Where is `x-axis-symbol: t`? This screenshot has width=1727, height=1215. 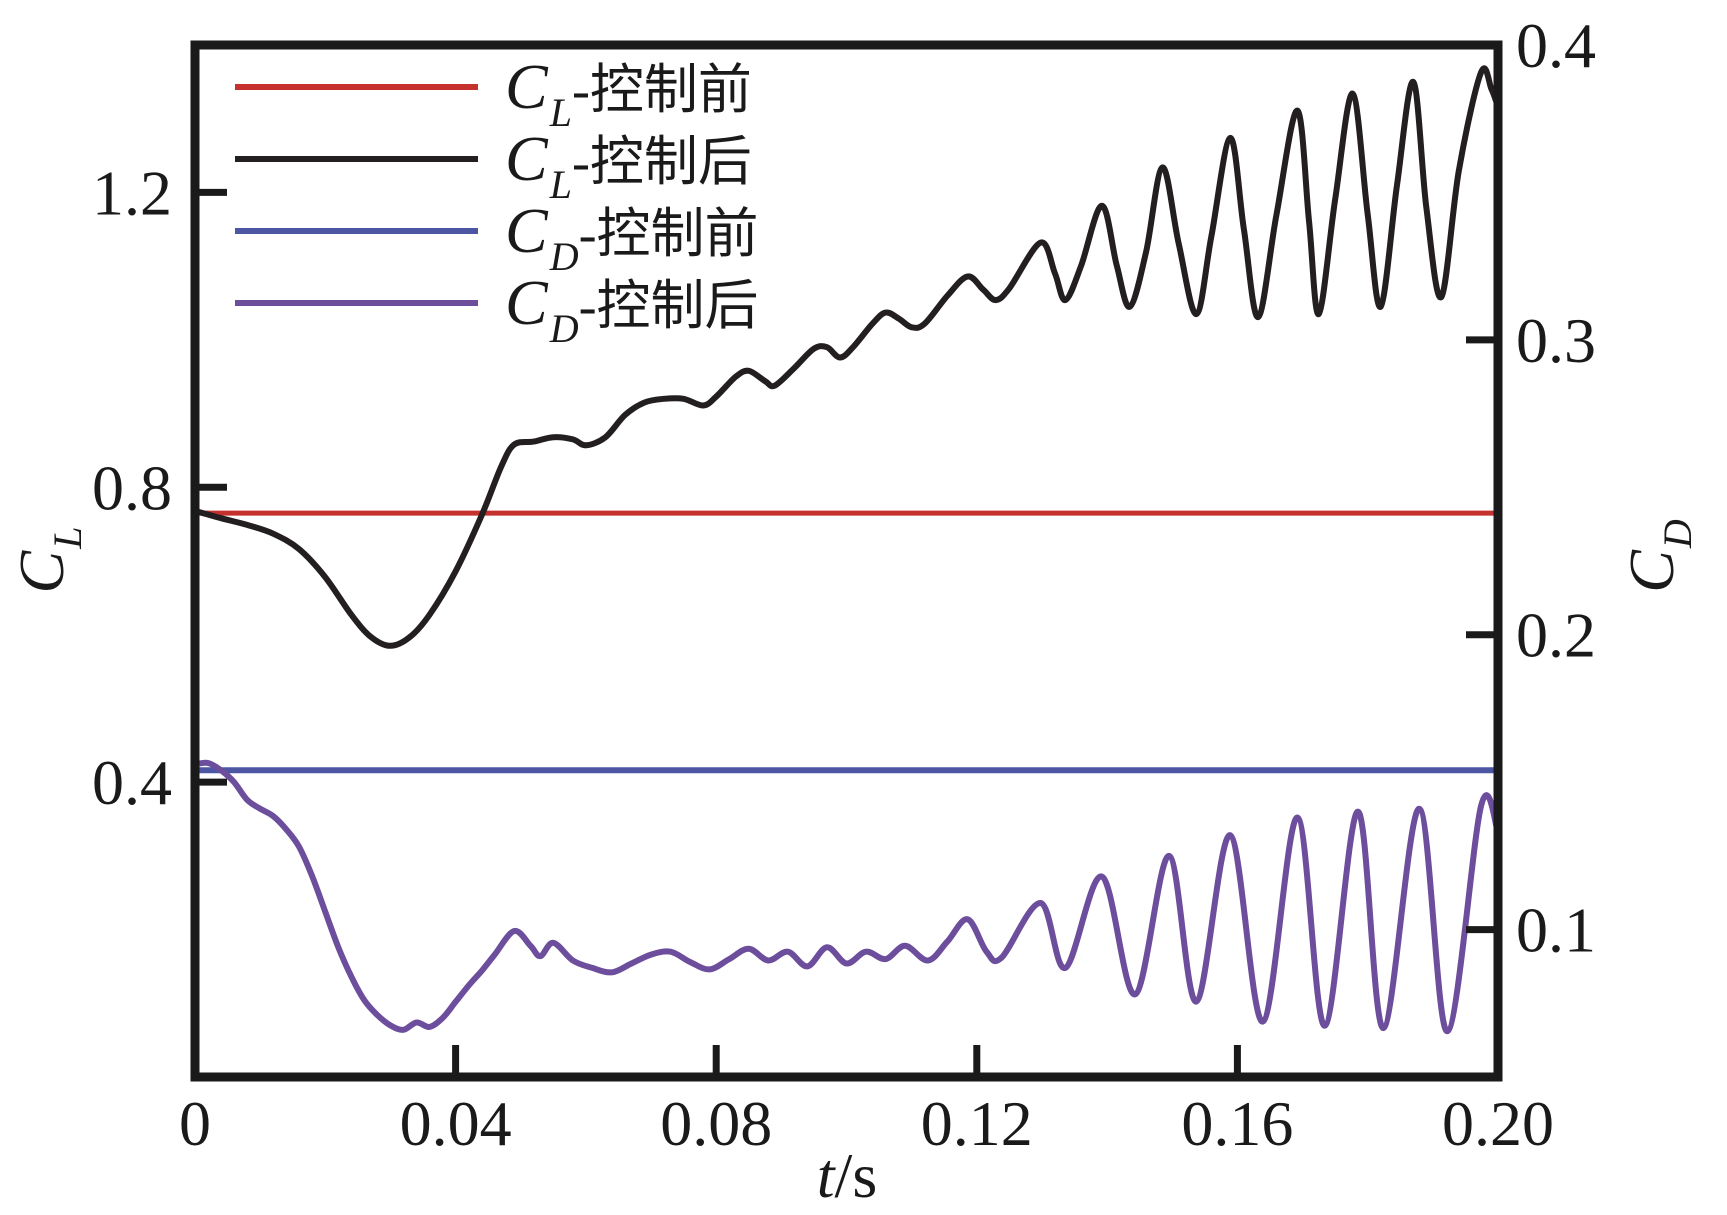
x-axis-symbol: t is located at coordinates (825, 1175).